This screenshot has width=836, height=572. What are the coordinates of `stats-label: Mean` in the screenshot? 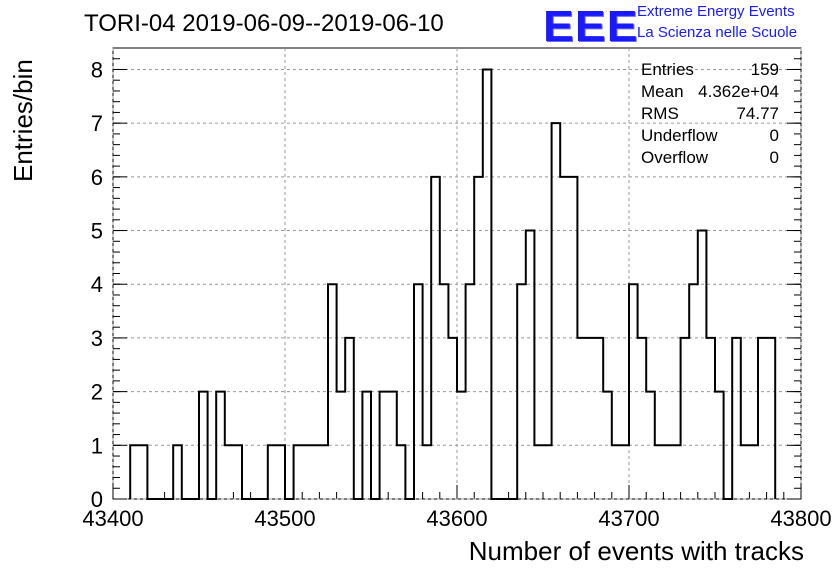 It's located at (662, 91).